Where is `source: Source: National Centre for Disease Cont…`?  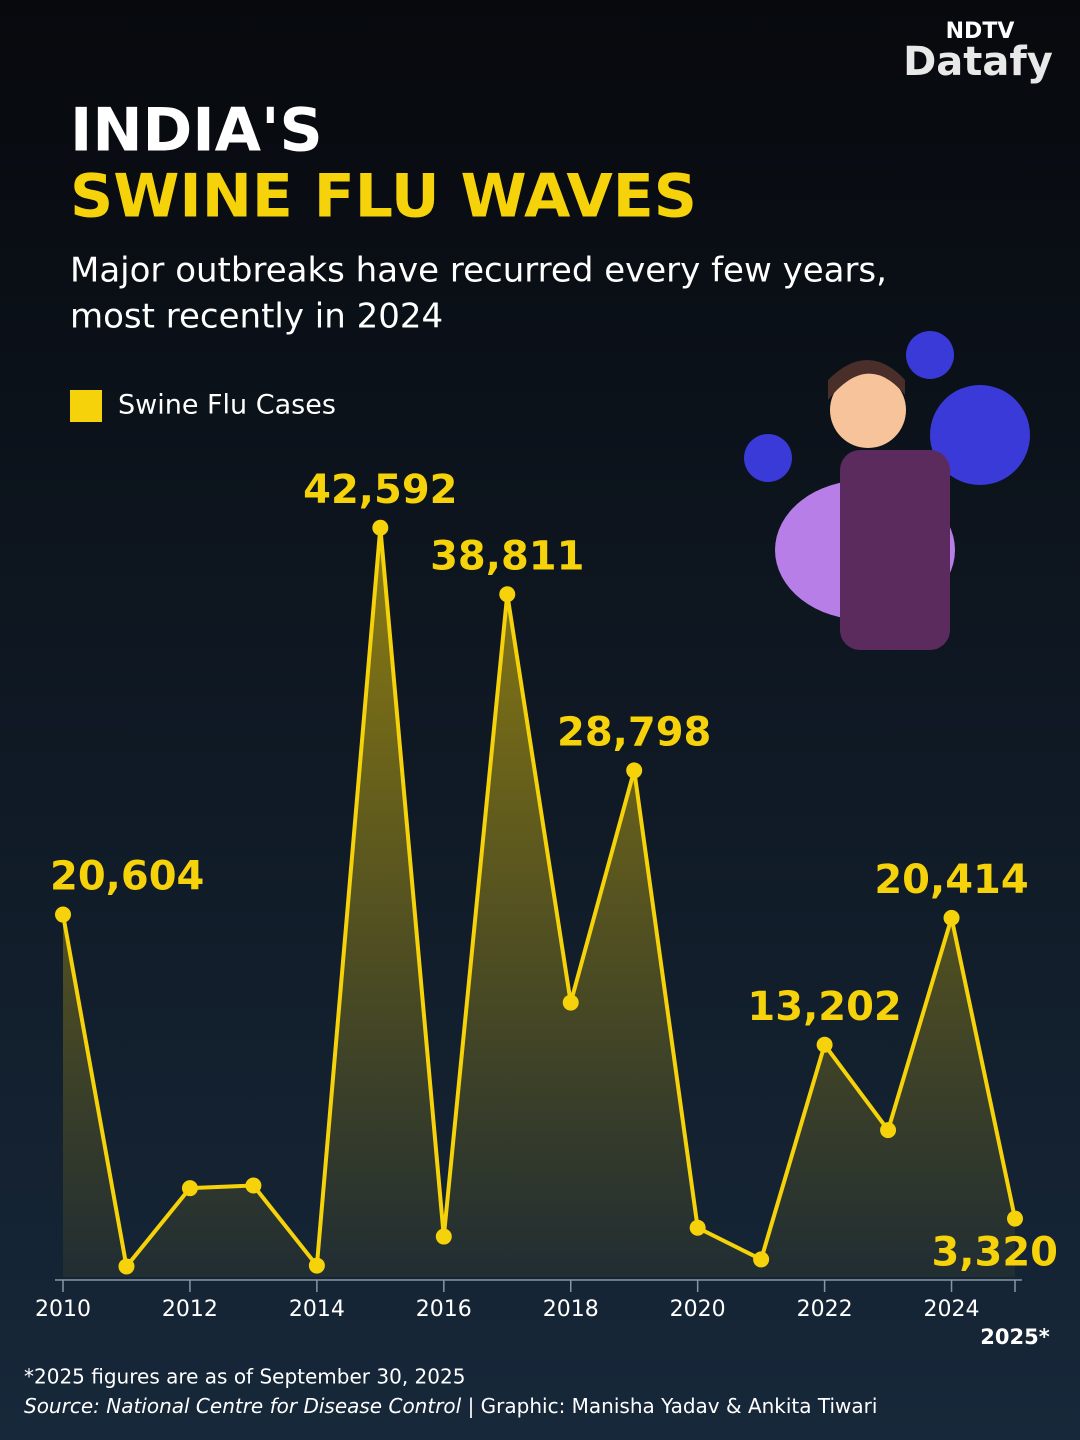 source: Source: National Centre for Disease Cont… is located at coordinates (243, 1406).